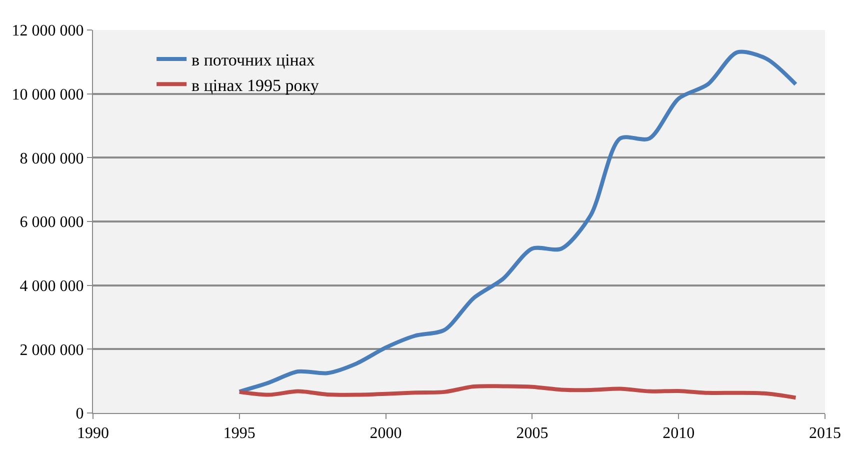 The image size is (857, 454). Describe the element at coordinates (254, 60) in the screenshot. I see `legend-label: в поточних цінах` at that location.